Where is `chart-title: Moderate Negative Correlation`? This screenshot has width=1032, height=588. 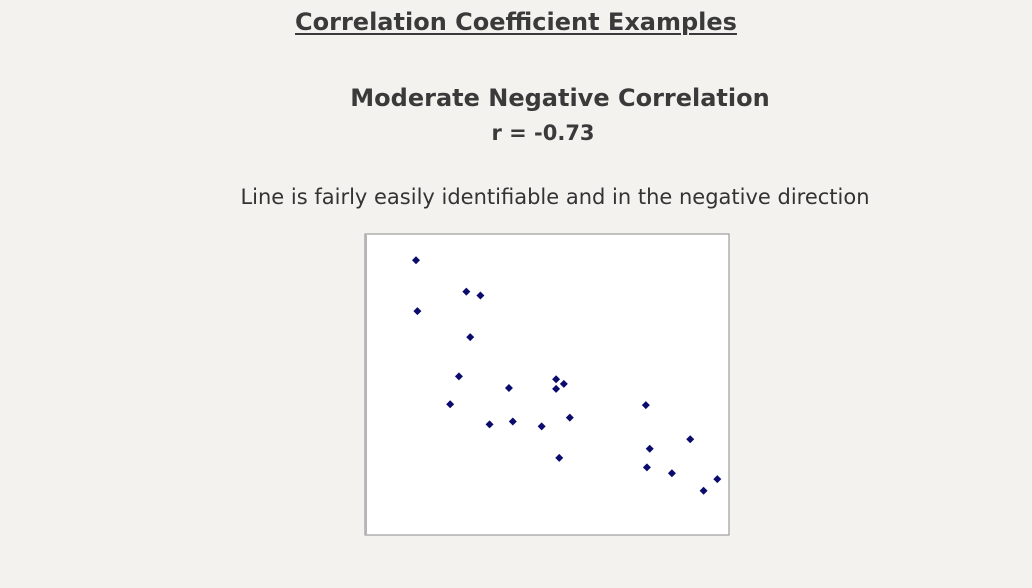
chart-title: Moderate Negative Correlation is located at coordinates (560, 98).